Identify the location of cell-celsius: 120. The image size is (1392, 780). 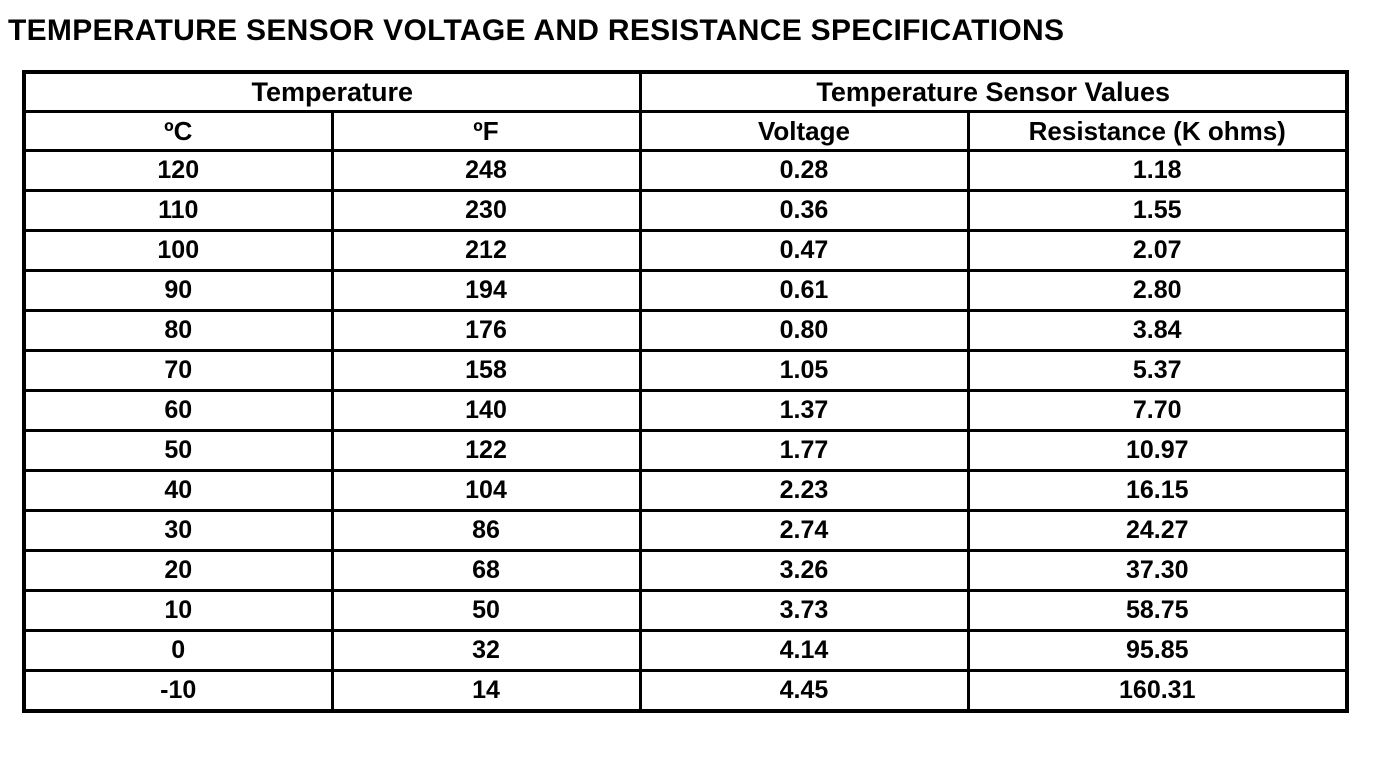
(178, 170).